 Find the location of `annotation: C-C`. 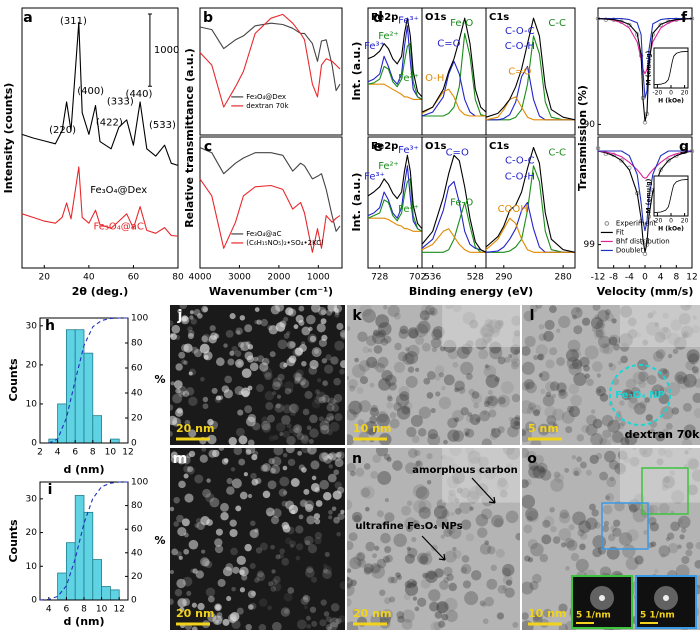

annotation: C-C is located at coordinates (557, 23).